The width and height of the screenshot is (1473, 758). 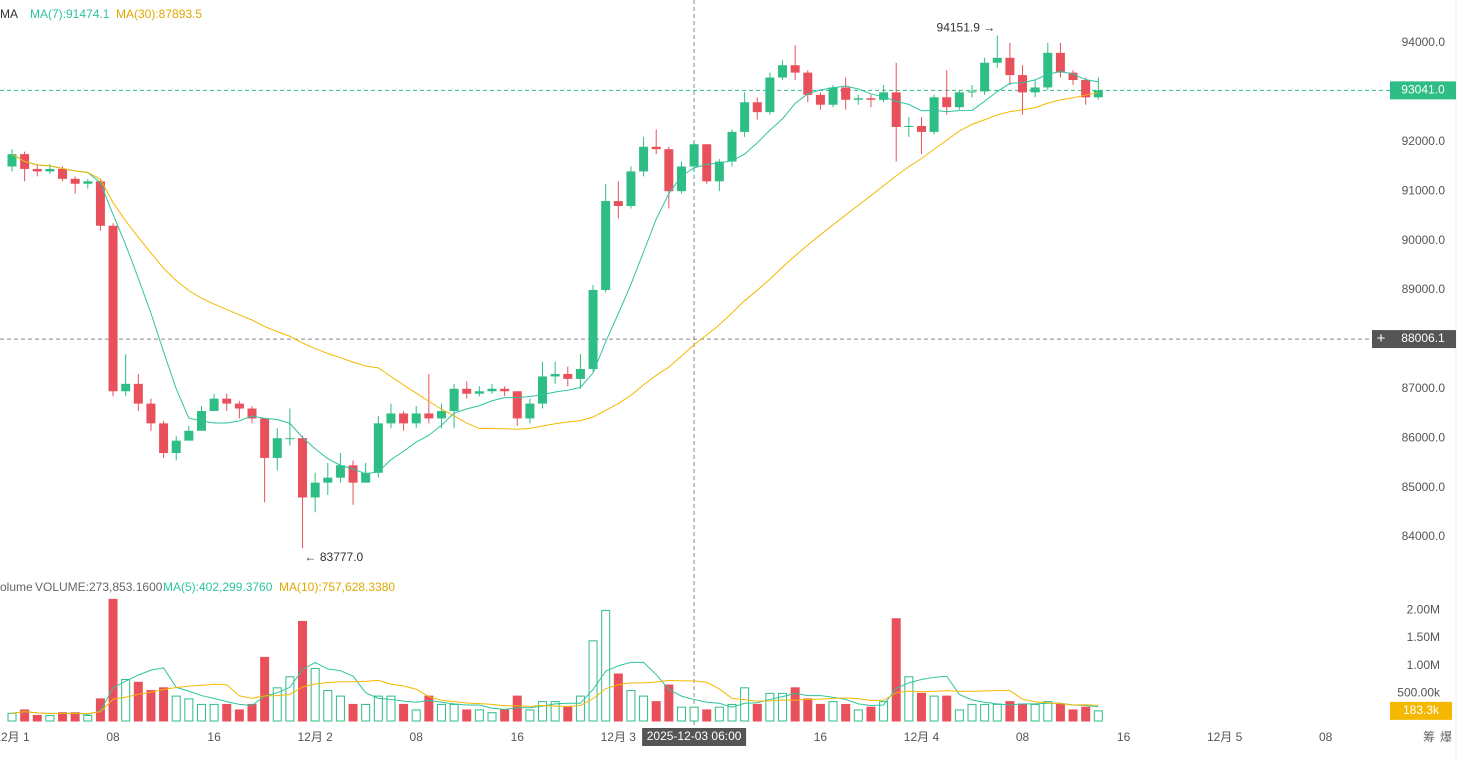 I want to click on x-tick-label: 12月 4, so click(x=922, y=737).